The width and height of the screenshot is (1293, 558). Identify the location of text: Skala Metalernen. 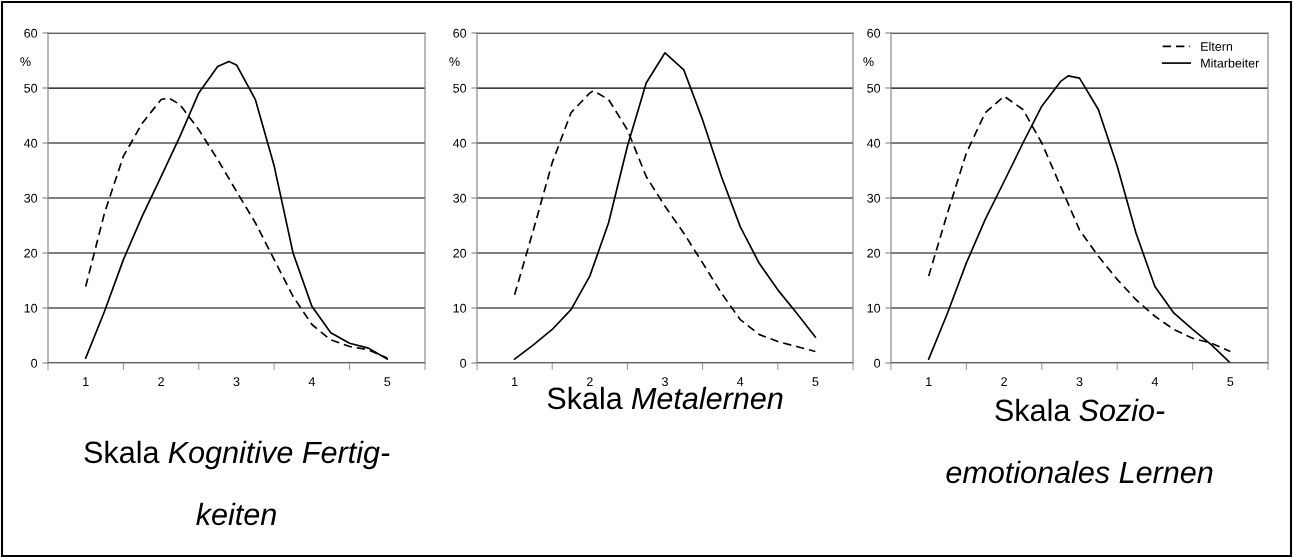
(665, 398).